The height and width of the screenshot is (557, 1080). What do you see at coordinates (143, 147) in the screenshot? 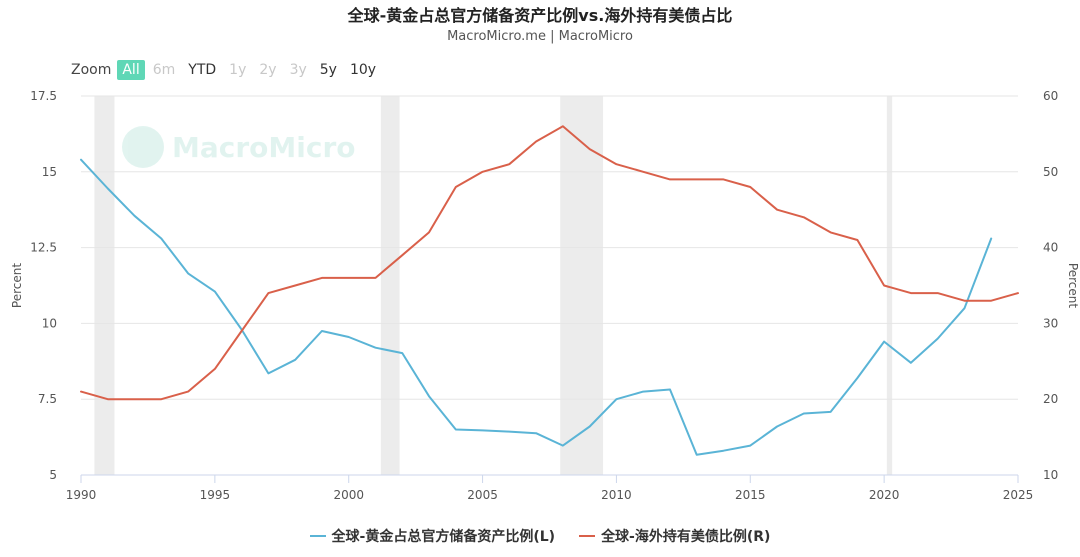
I see `macromicro-logo-icon` at bounding box center [143, 147].